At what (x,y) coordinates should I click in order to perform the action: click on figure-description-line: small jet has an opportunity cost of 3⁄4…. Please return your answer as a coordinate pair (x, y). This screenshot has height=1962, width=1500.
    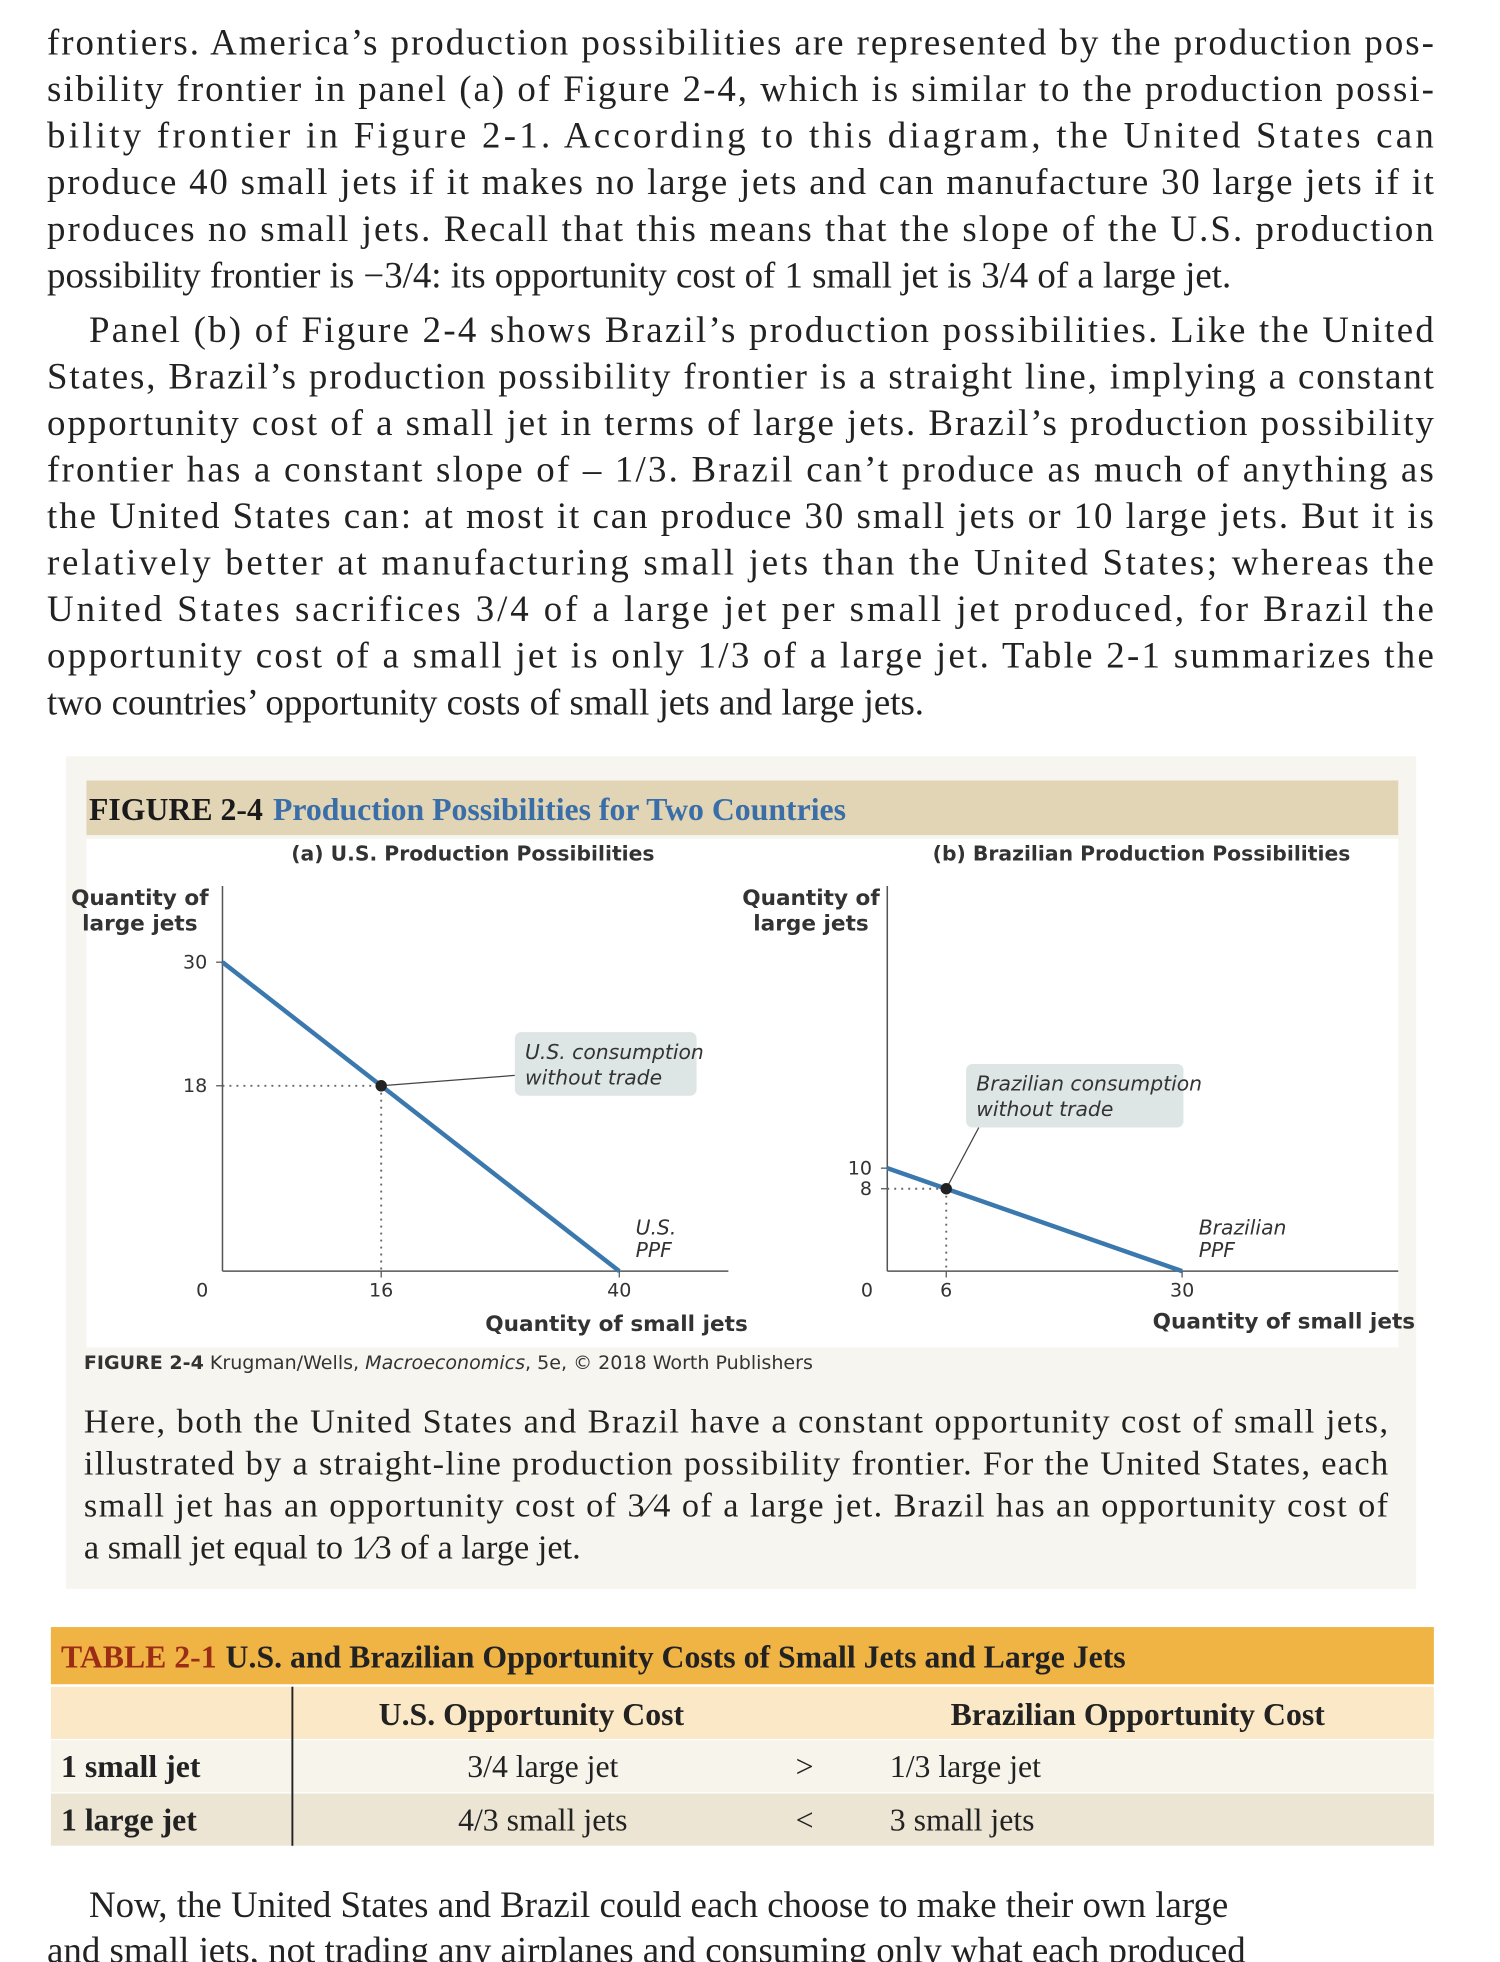
    Looking at the image, I should click on (736, 1505).